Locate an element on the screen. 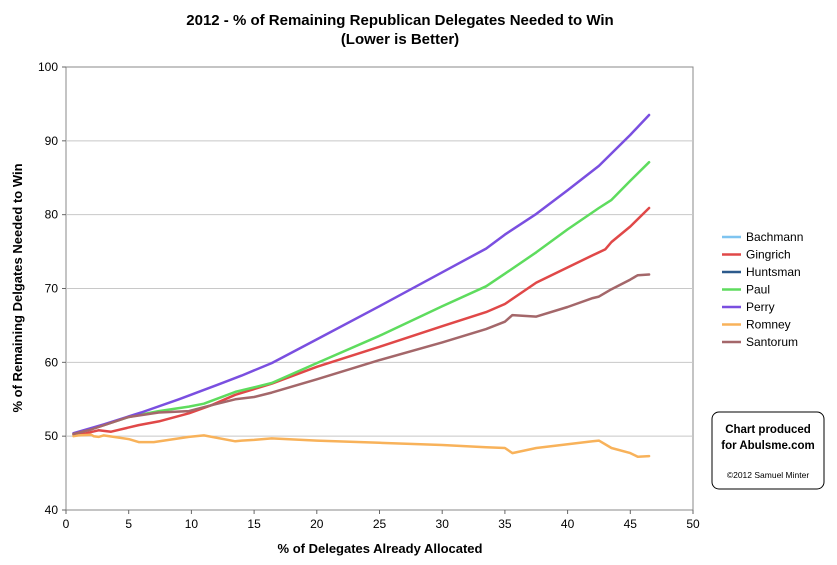 The image size is (837, 565). y-tick-label-3: 70 is located at coordinates (52, 289).